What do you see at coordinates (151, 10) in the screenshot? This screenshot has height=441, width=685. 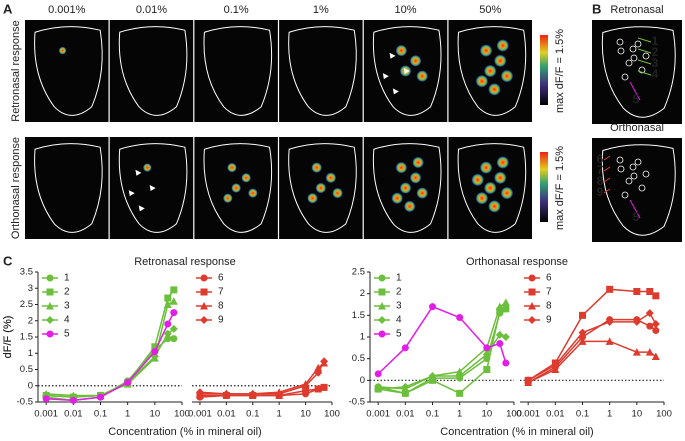 I see `column-label: 0.01%` at bounding box center [151, 10].